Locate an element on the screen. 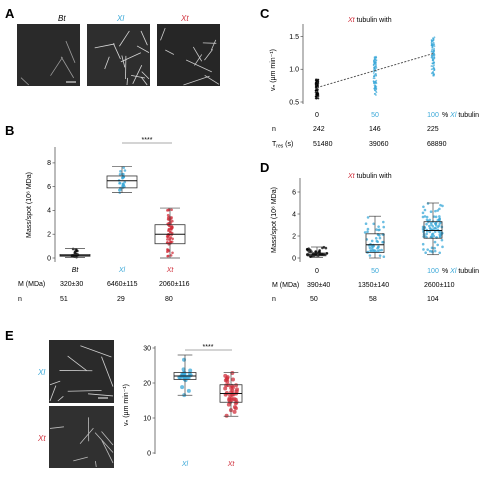 The image size is (500, 478). c-xtick-50: 50 is located at coordinates (375, 115).